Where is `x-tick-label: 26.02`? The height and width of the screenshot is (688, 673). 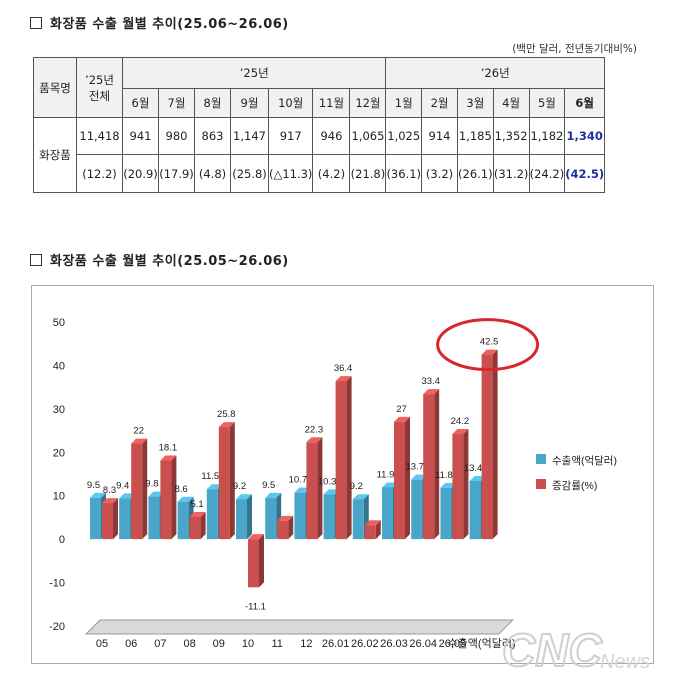
x-tick-label: 26.02 is located at coordinates (365, 644).